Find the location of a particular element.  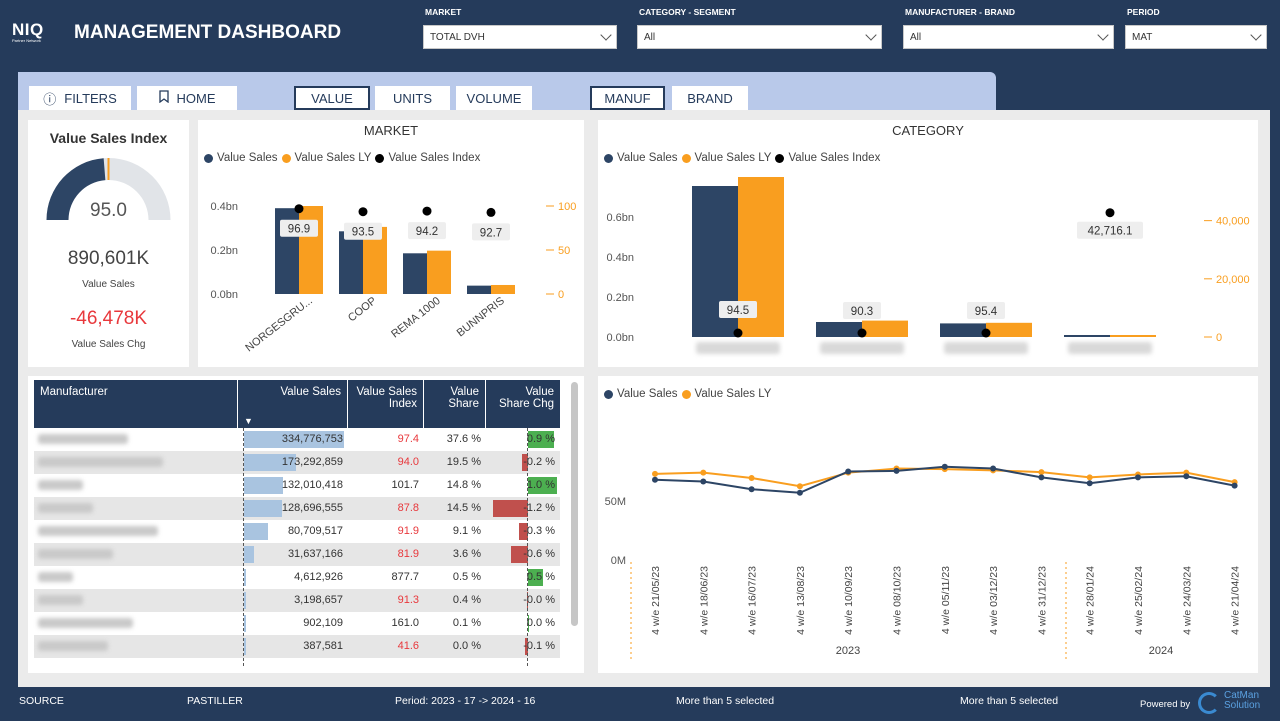

value-sales-cell: 173,292,859 is located at coordinates (312, 462).